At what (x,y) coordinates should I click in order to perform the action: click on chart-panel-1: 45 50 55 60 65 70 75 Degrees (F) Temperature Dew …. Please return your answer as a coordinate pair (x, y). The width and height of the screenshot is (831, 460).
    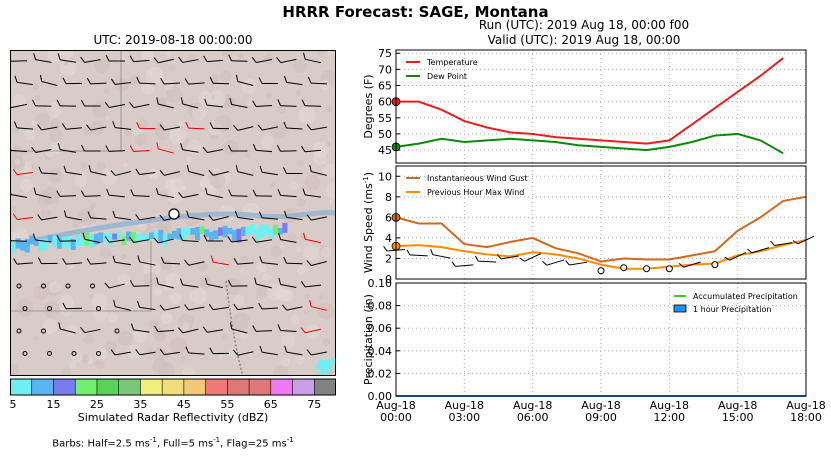
    Looking at the image, I should click on (584, 105).